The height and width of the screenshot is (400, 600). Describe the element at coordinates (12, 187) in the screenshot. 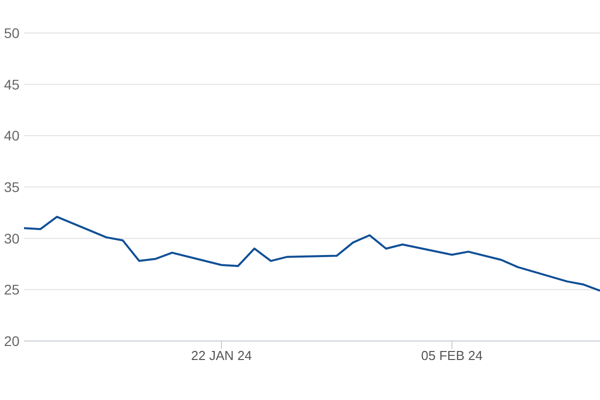

I see `y-tick-label: 35` at that location.